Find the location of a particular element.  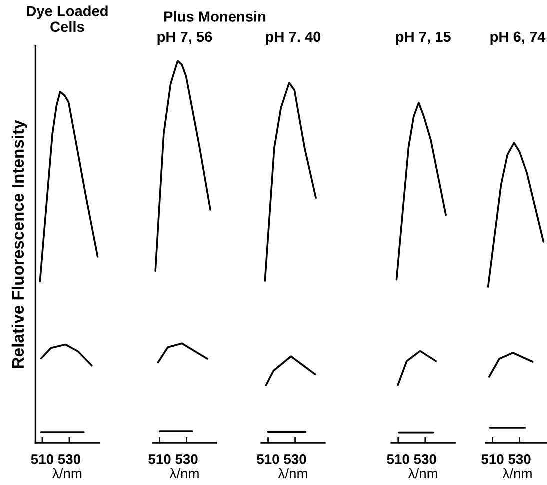

chart-title: pH 7, 56 is located at coordinates (185, 38).